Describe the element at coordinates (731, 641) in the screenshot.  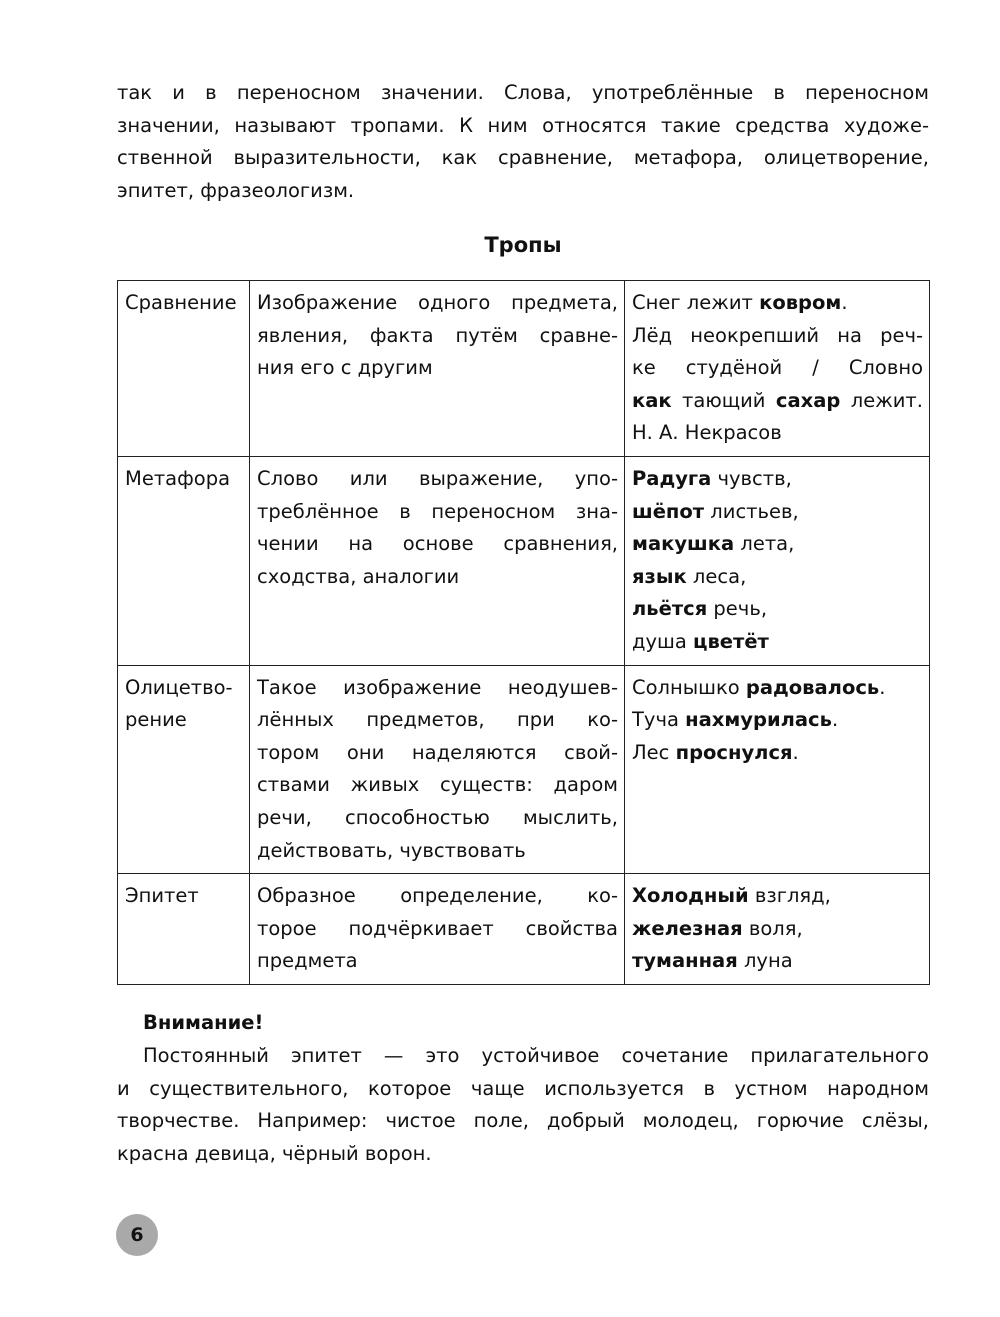
I see `highlighted-word: цветёт` at that location.